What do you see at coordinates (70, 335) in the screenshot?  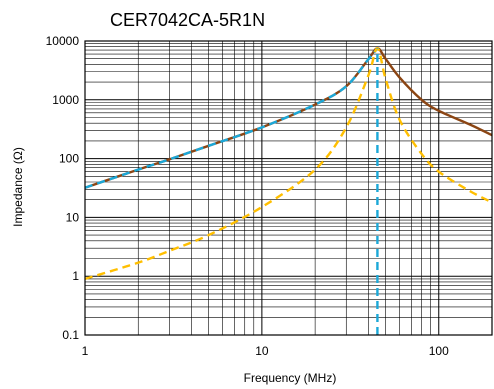 I see `y-tick-label: 0.1` at bounding box center [70, 335].